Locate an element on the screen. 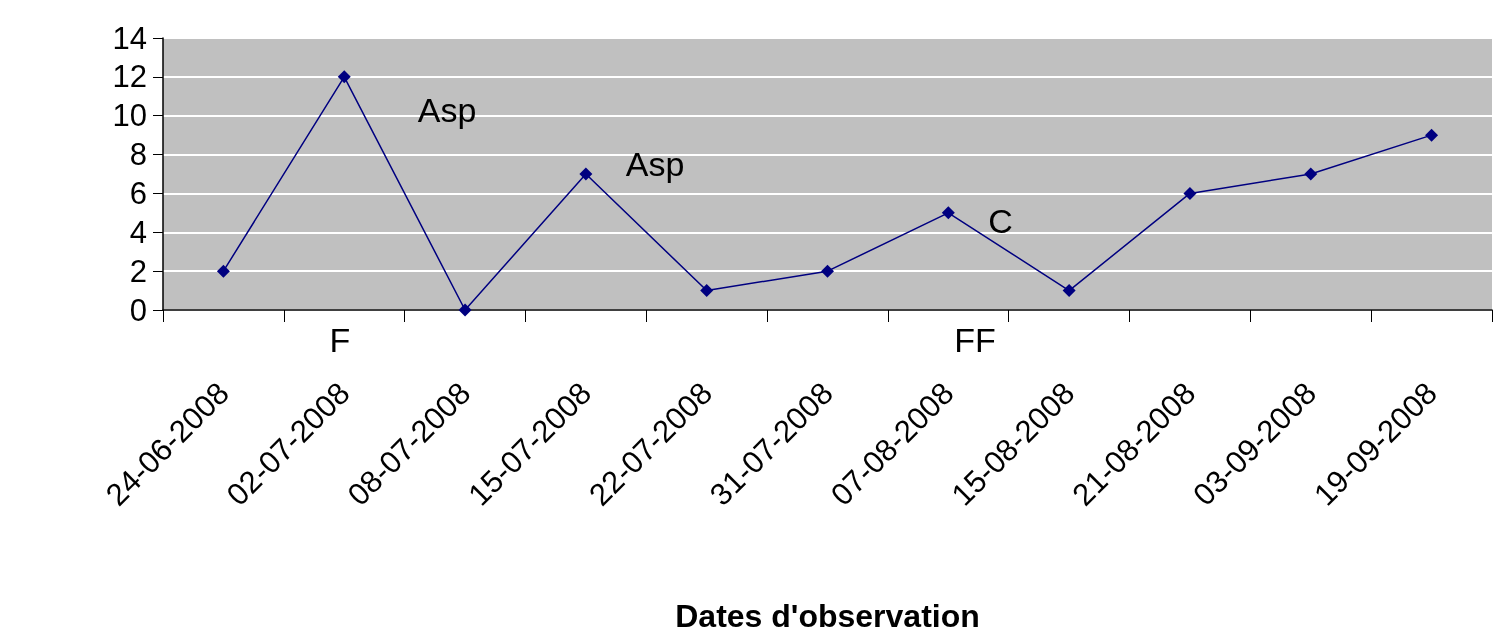  x-axis-title: Dates d'observation is located at coordinates (827, 616).